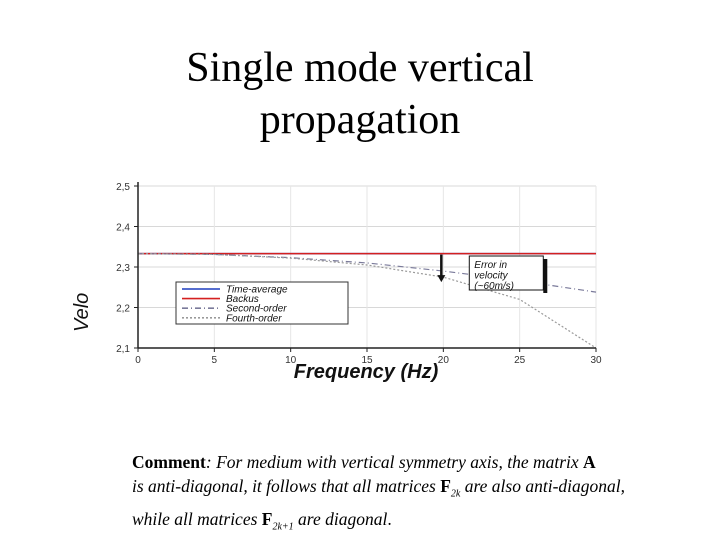 This screenshot has width=720, height=540. What do you see at coordinates (267, 518) in the screenshot?
I see `matrix-f-odd: F` at bounding box center [267, 518].